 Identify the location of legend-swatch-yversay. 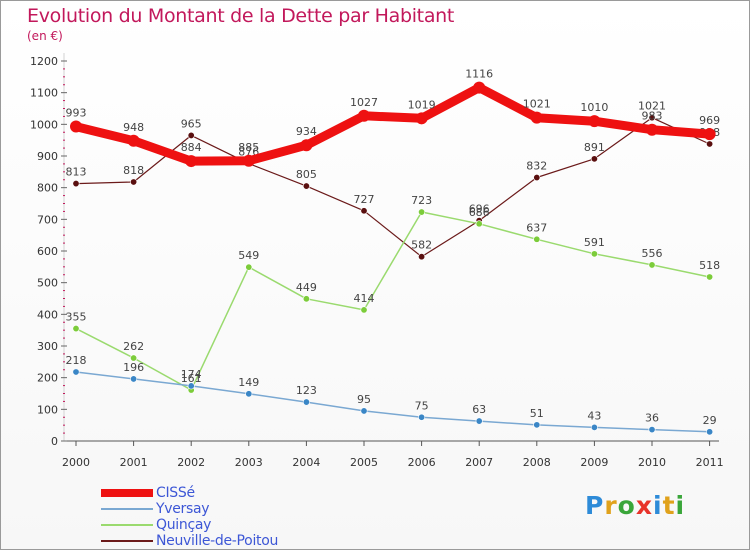
(127, 509).